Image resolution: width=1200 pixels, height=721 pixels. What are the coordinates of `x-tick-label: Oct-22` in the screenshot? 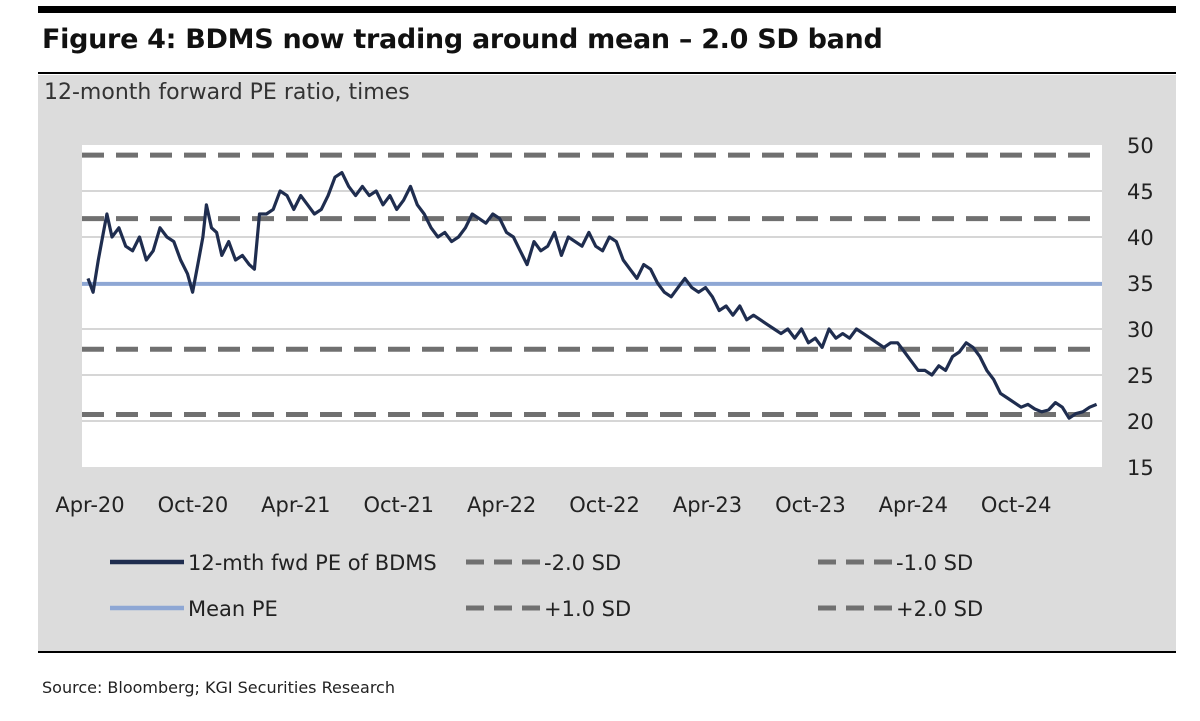 It's located at (604, 505).